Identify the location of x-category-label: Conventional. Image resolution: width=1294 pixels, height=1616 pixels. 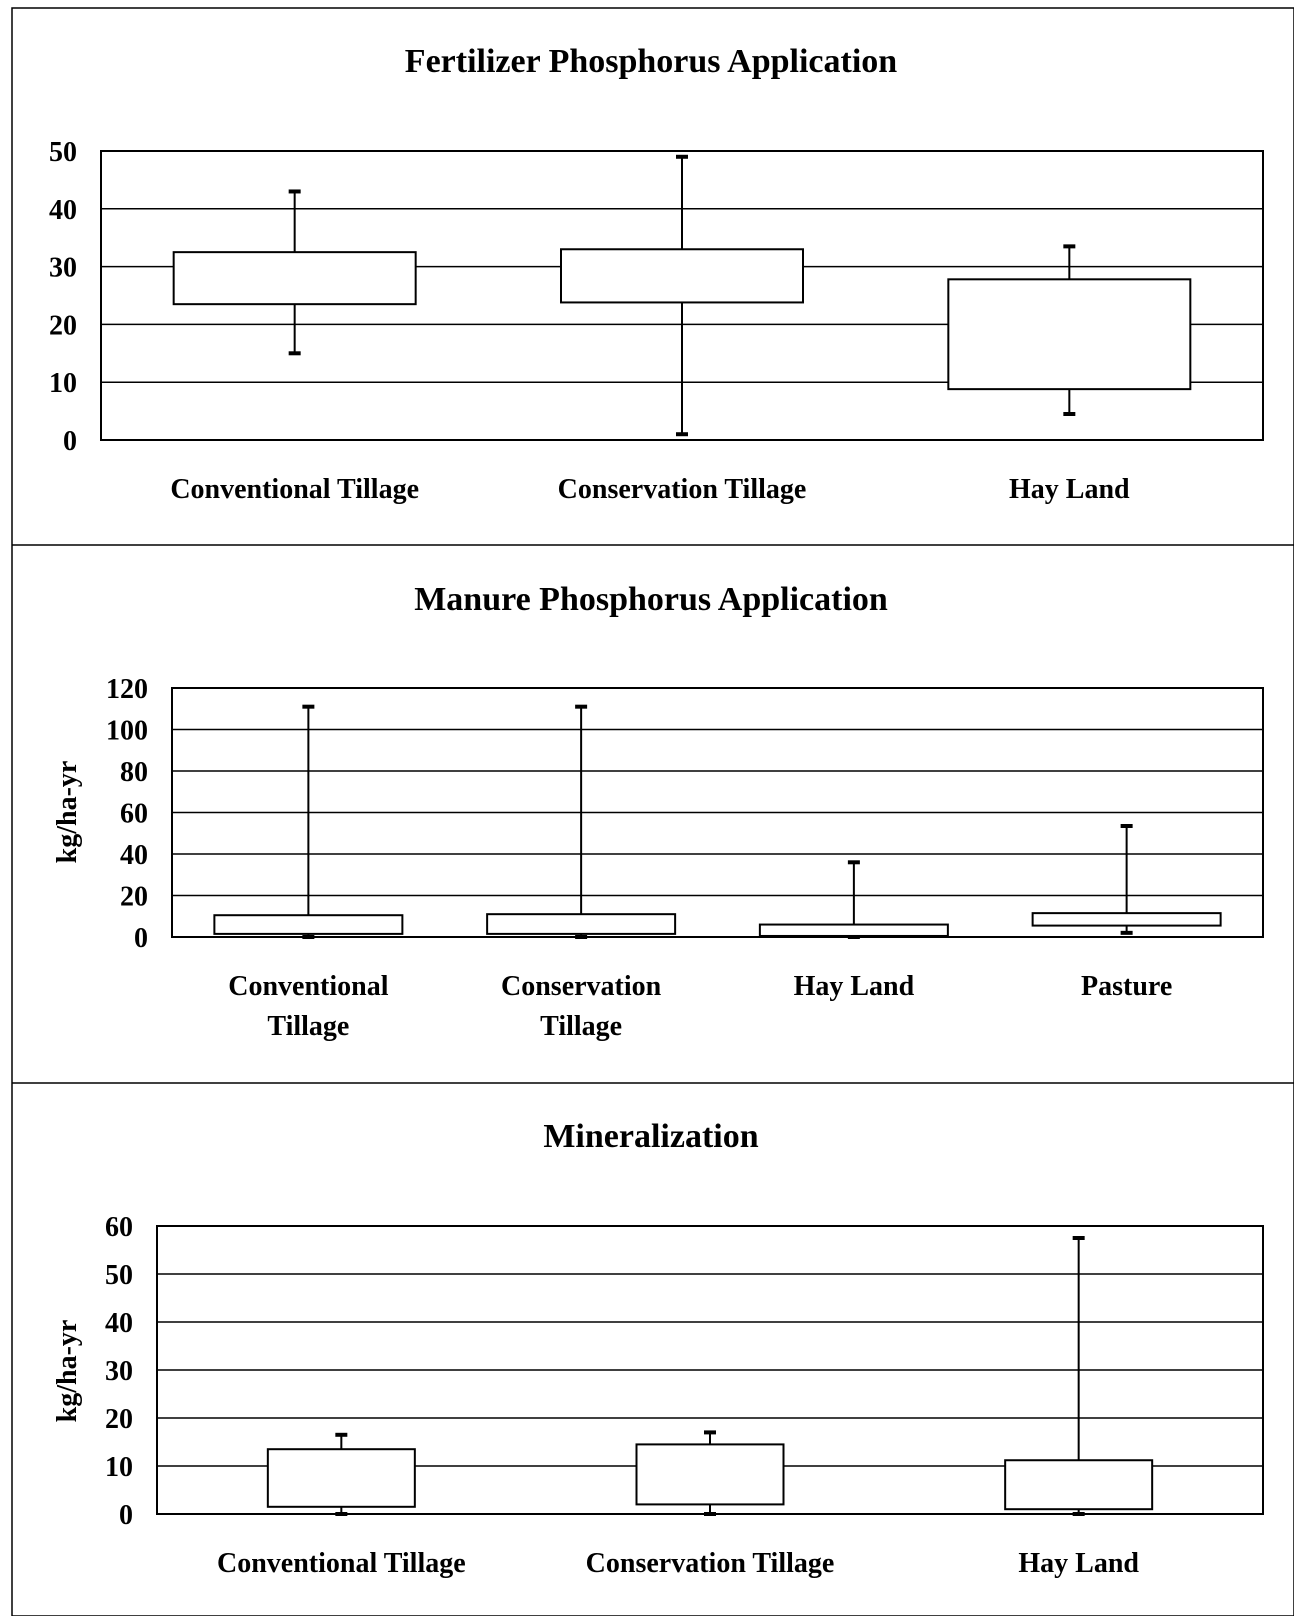
(308, 986).